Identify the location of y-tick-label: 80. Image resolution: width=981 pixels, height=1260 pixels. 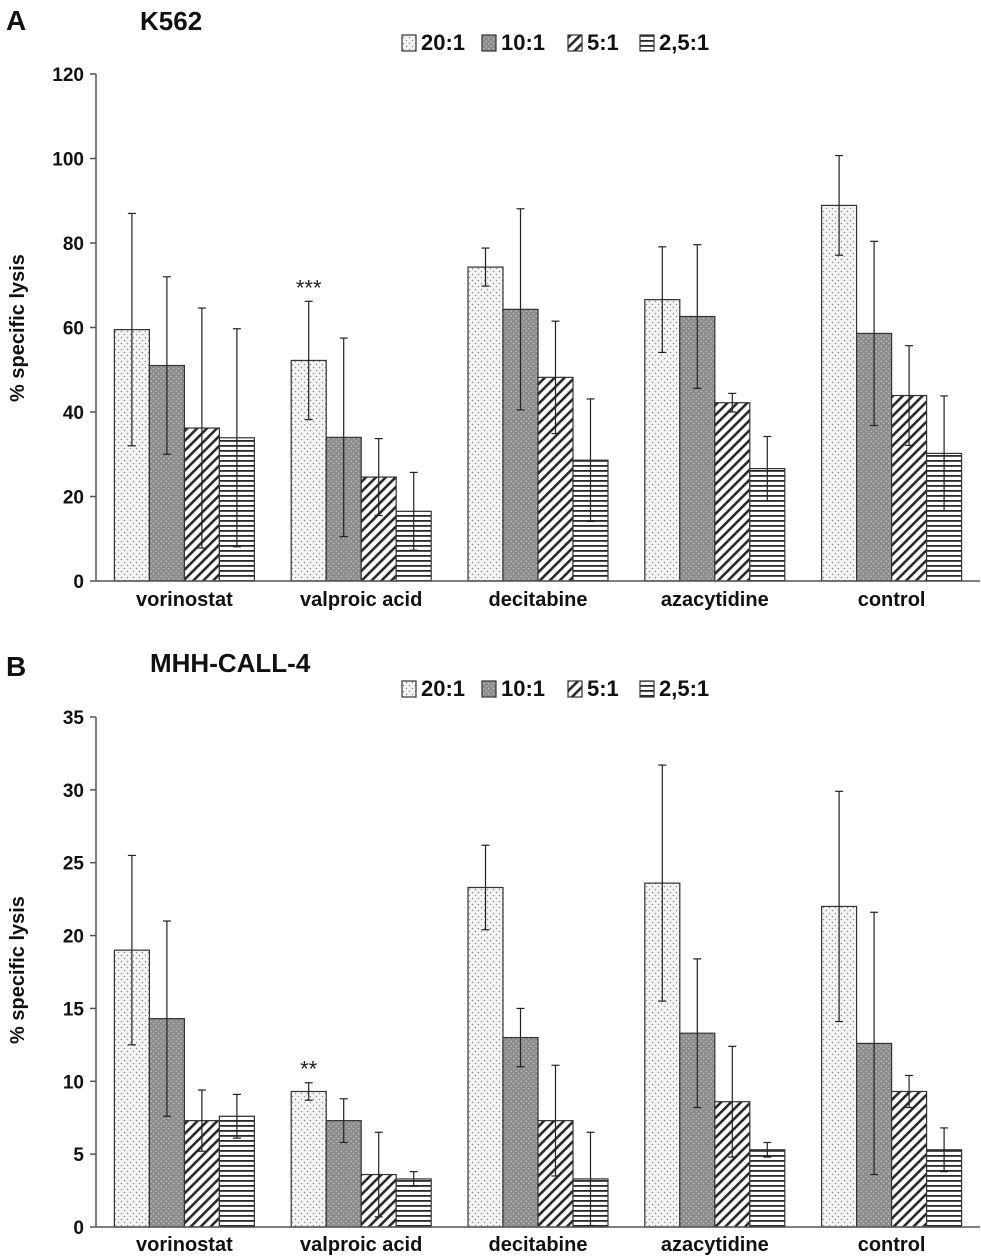
(73, 244).